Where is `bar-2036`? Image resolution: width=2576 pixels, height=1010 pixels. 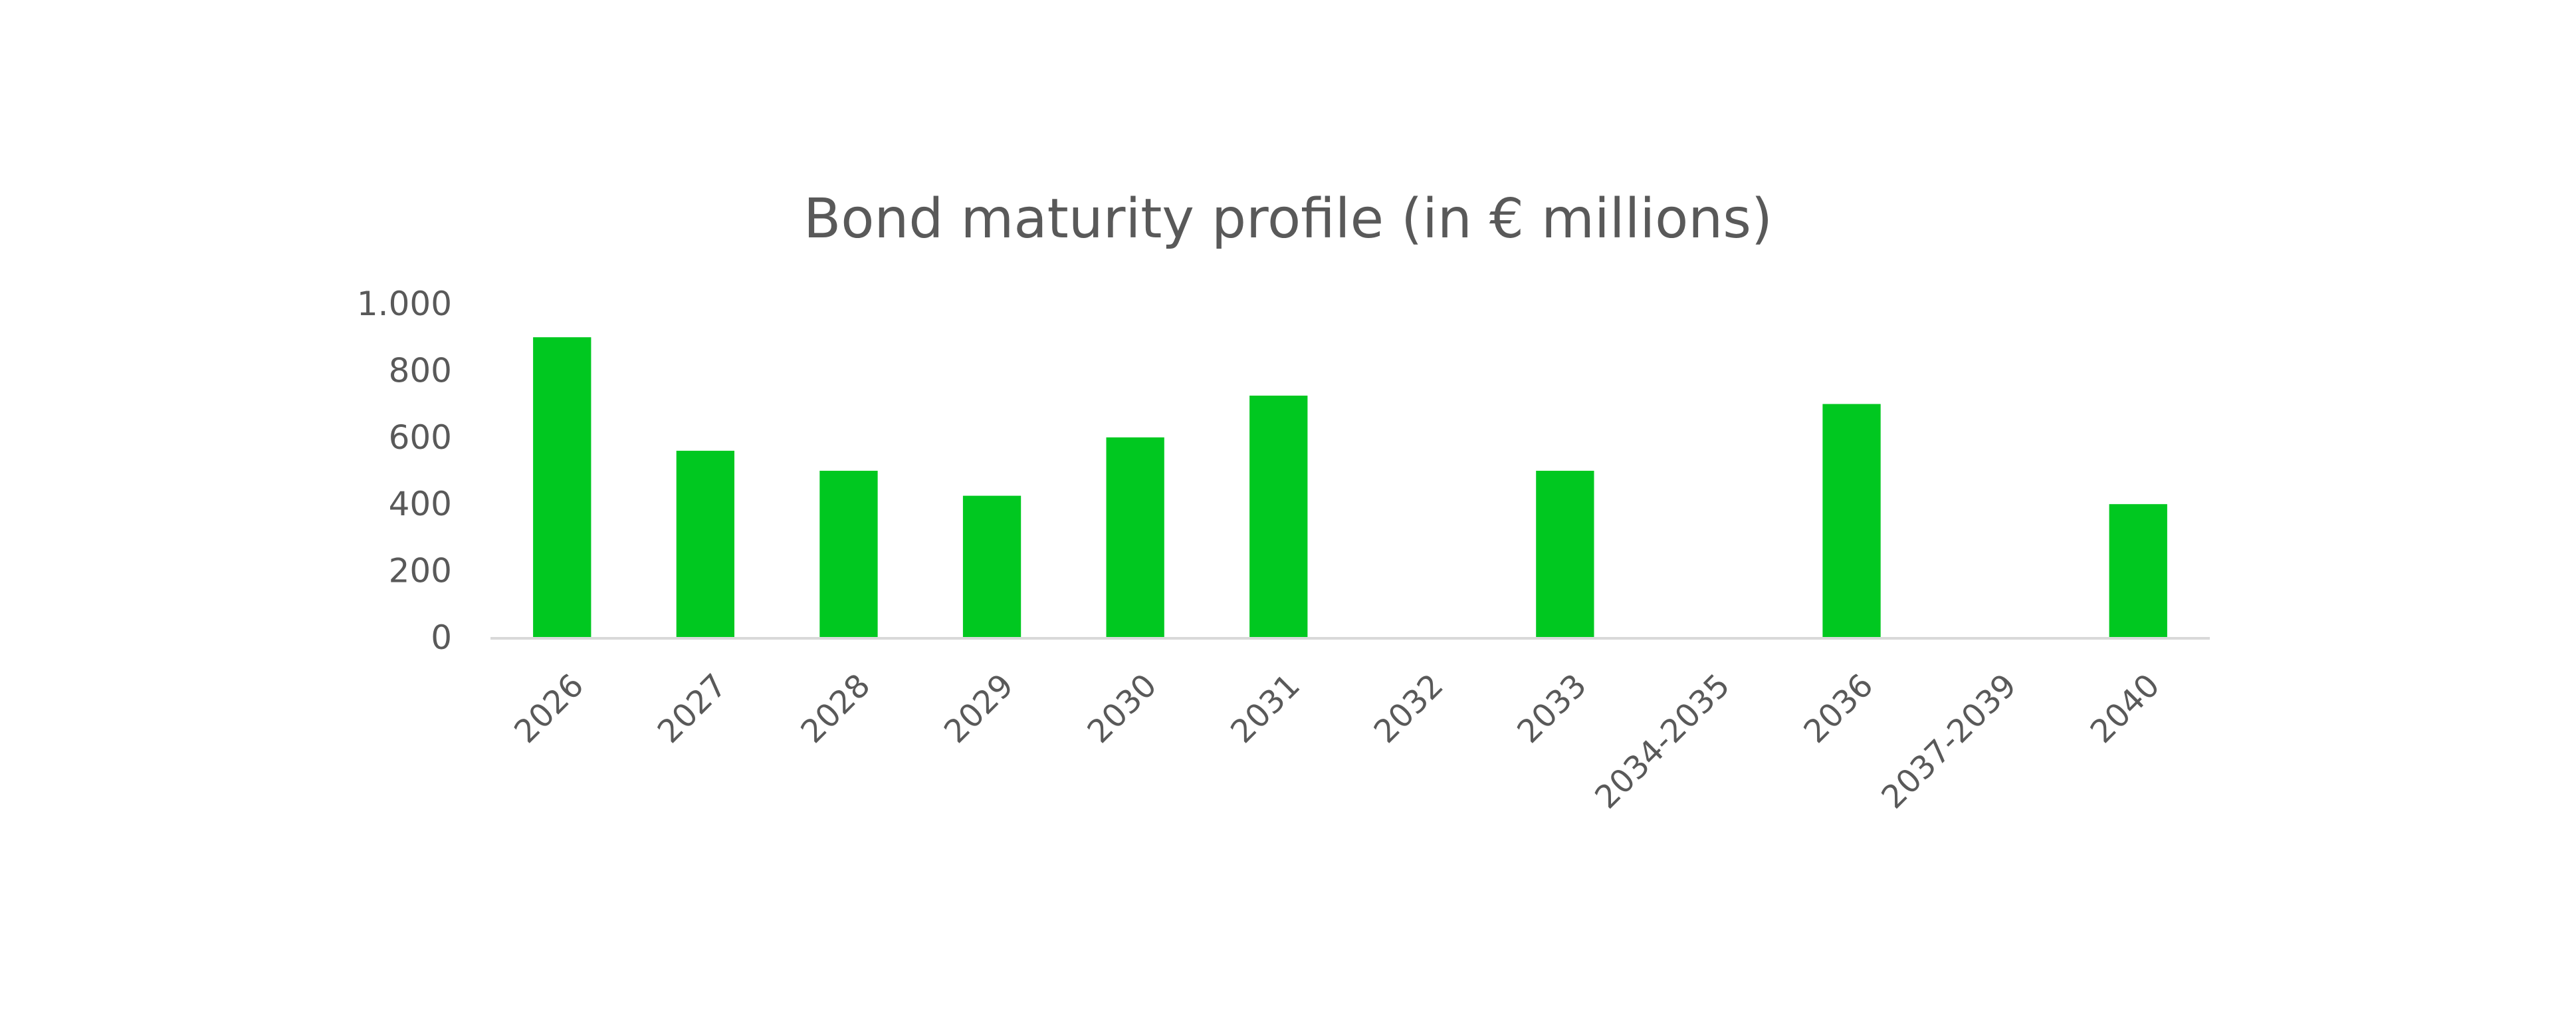 bar-2036 is located at coordinates (1851, 521).